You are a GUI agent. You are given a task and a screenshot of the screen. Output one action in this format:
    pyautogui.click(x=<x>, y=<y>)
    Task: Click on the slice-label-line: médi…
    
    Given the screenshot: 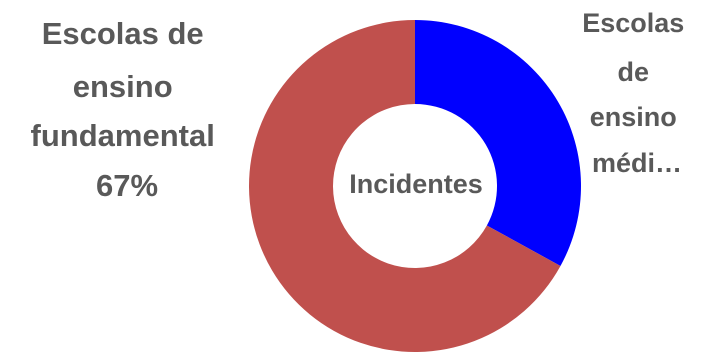 What is the action you would take?
    pyautogui.click(x=637, y=163)
    